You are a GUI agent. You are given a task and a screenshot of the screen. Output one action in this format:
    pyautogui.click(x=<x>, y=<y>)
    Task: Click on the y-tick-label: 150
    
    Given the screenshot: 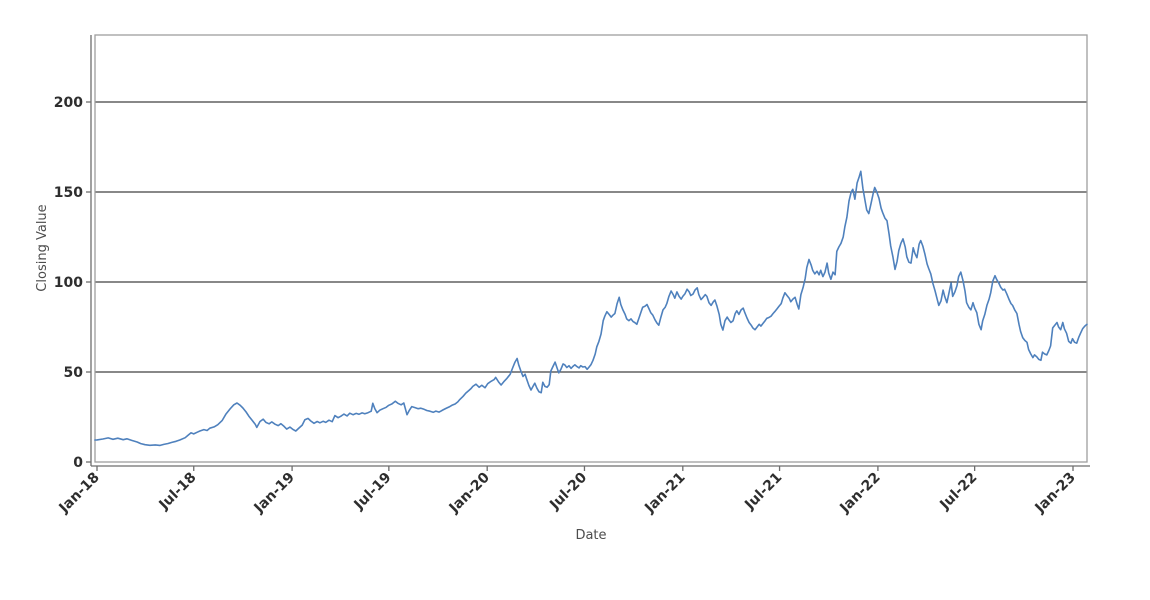 What is the action you would take?
    pyautogui.click(x=68, y=193)
    